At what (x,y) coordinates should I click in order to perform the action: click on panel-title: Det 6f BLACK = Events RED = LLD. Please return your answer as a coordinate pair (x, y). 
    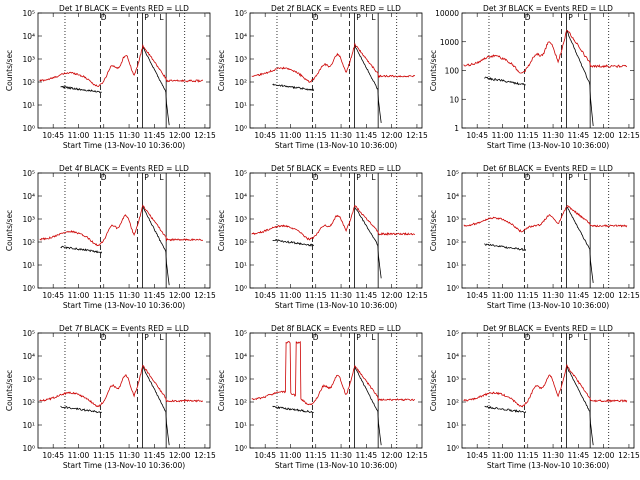
    Looking at the image, I should click on (548, 168).